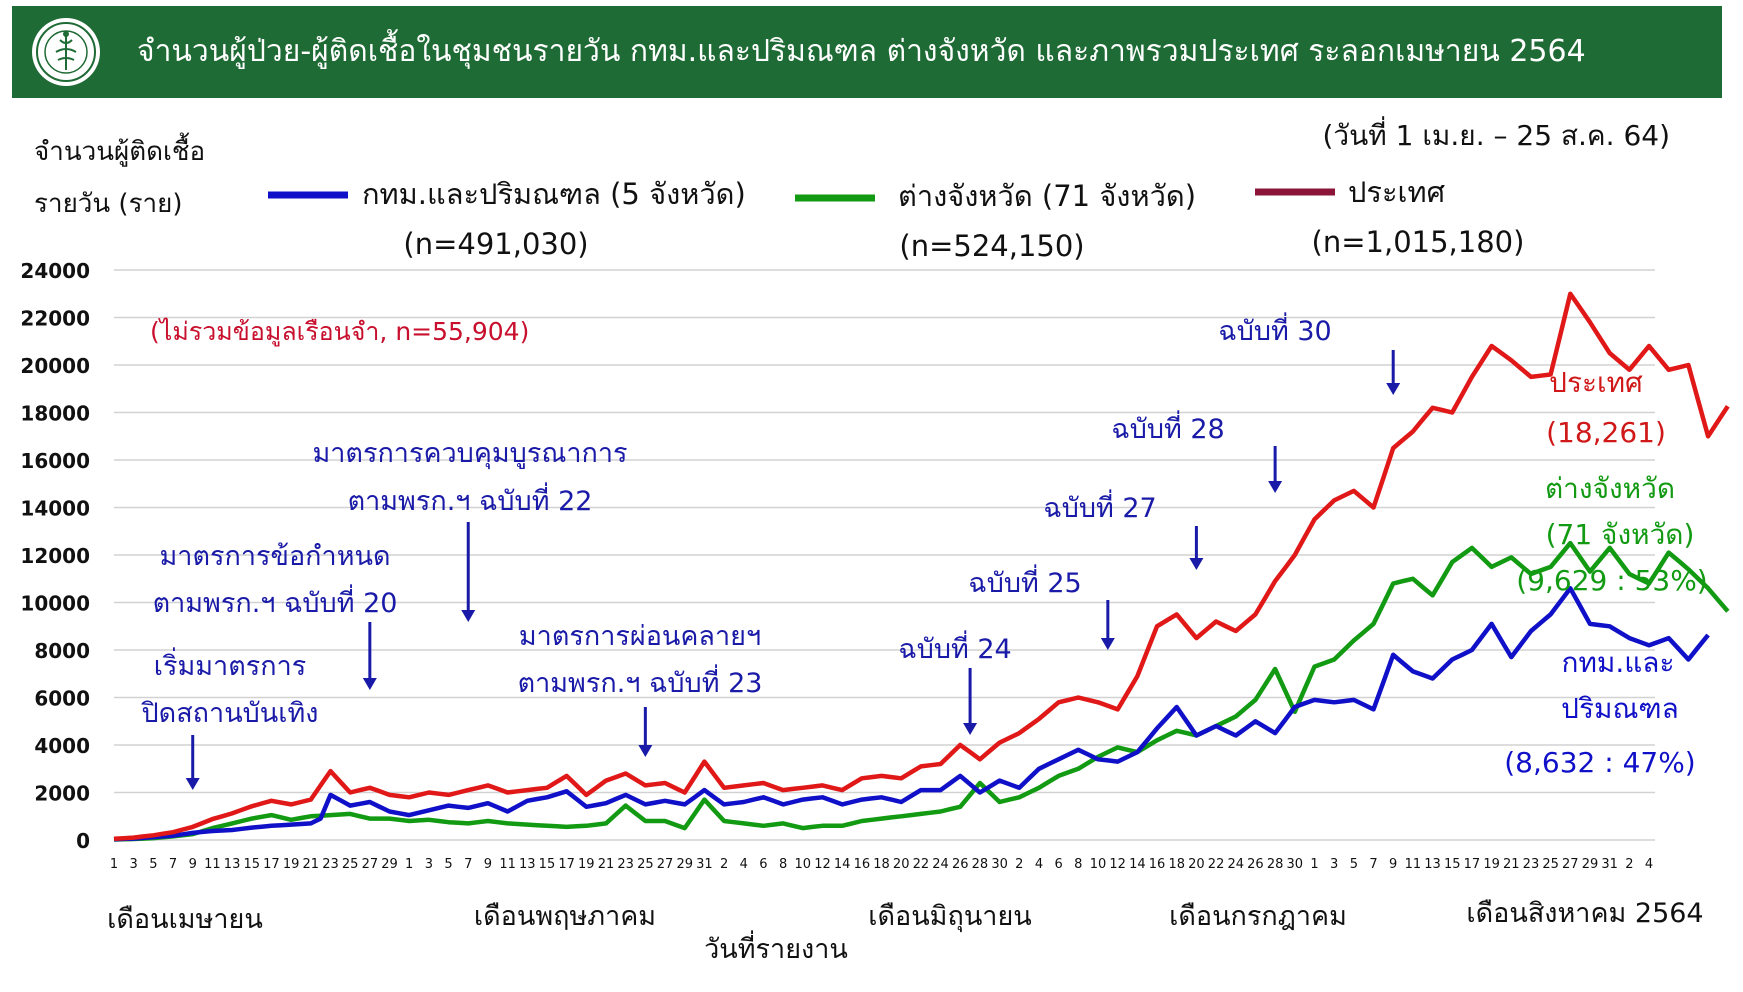  I want to click on y-tick-label: 6000, so click(62, 699).